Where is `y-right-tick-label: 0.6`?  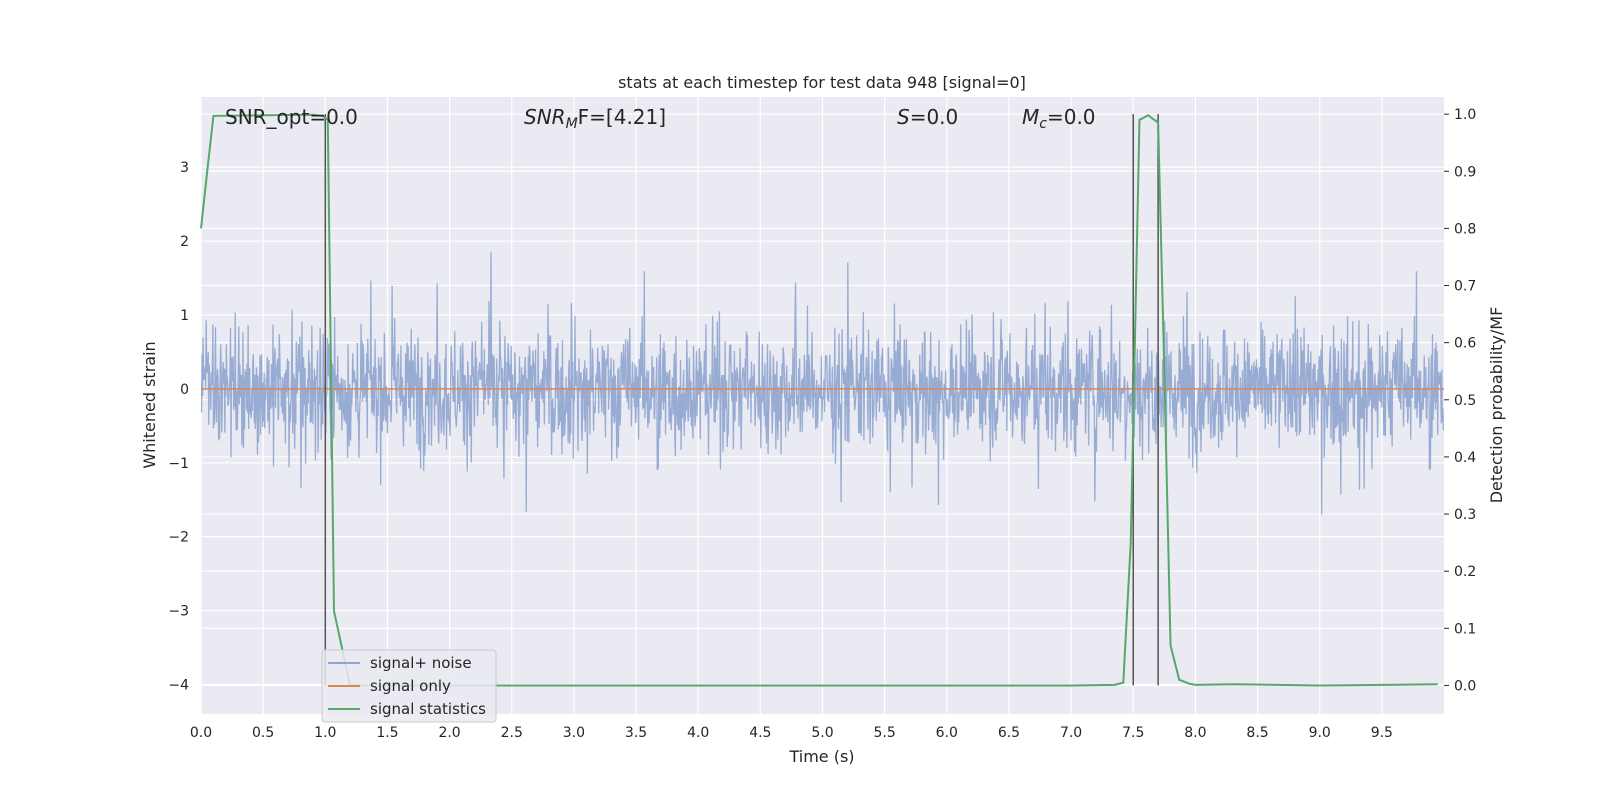
y-right-tick-label: 0.6 is located at coordinates (1465, 344).